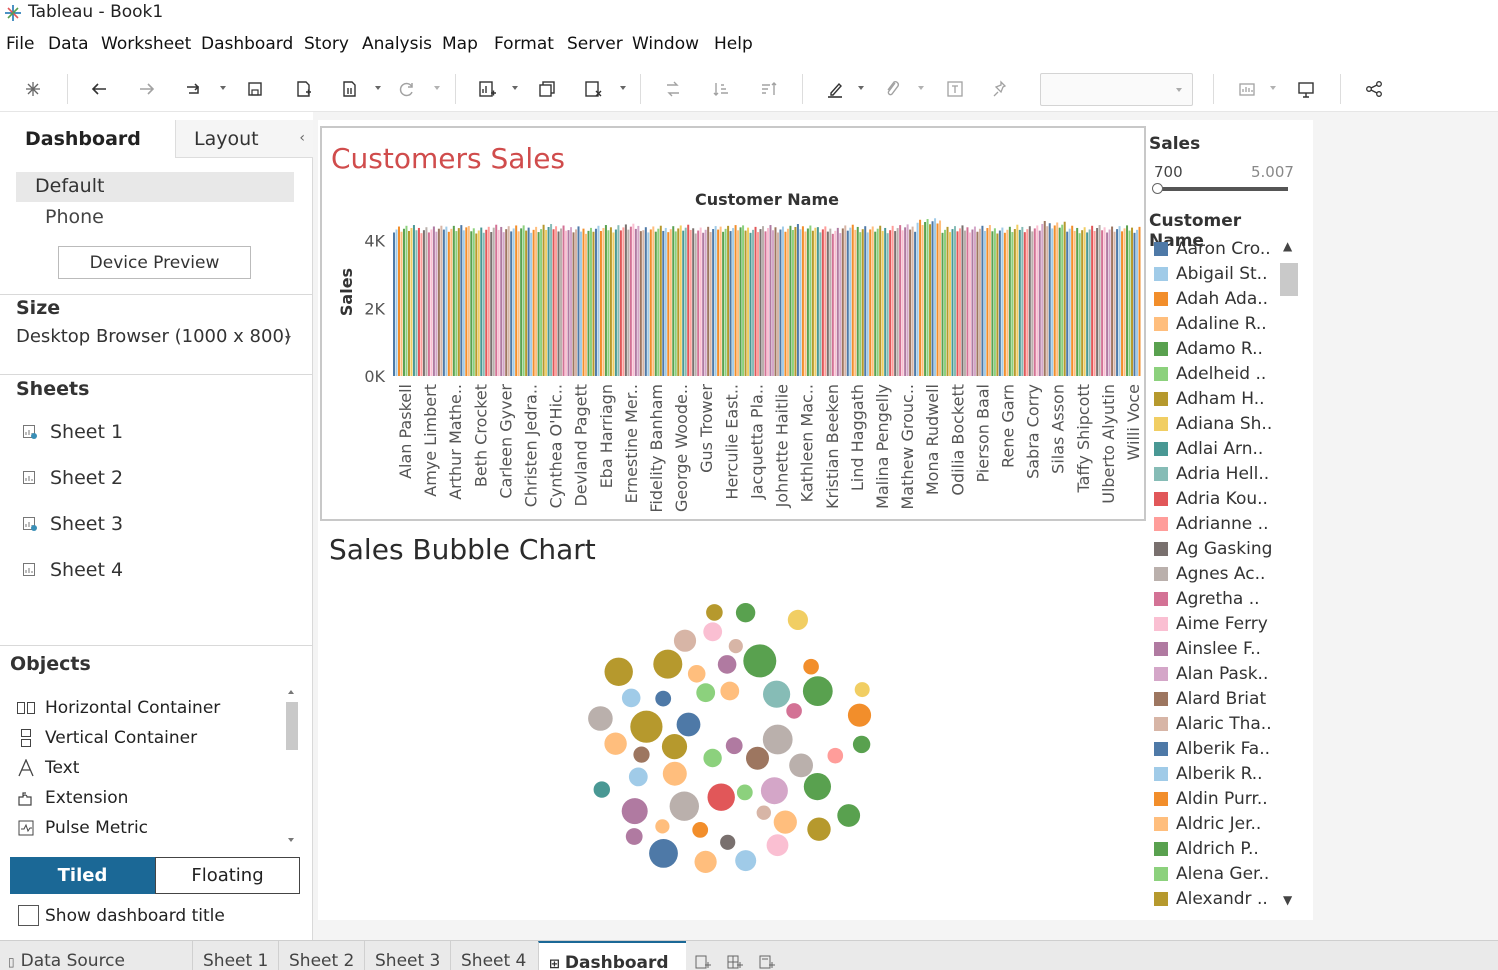 The width and height of the screenshot is (1498, 970). I want to click on objects-scrollbar, so click(291, 766).